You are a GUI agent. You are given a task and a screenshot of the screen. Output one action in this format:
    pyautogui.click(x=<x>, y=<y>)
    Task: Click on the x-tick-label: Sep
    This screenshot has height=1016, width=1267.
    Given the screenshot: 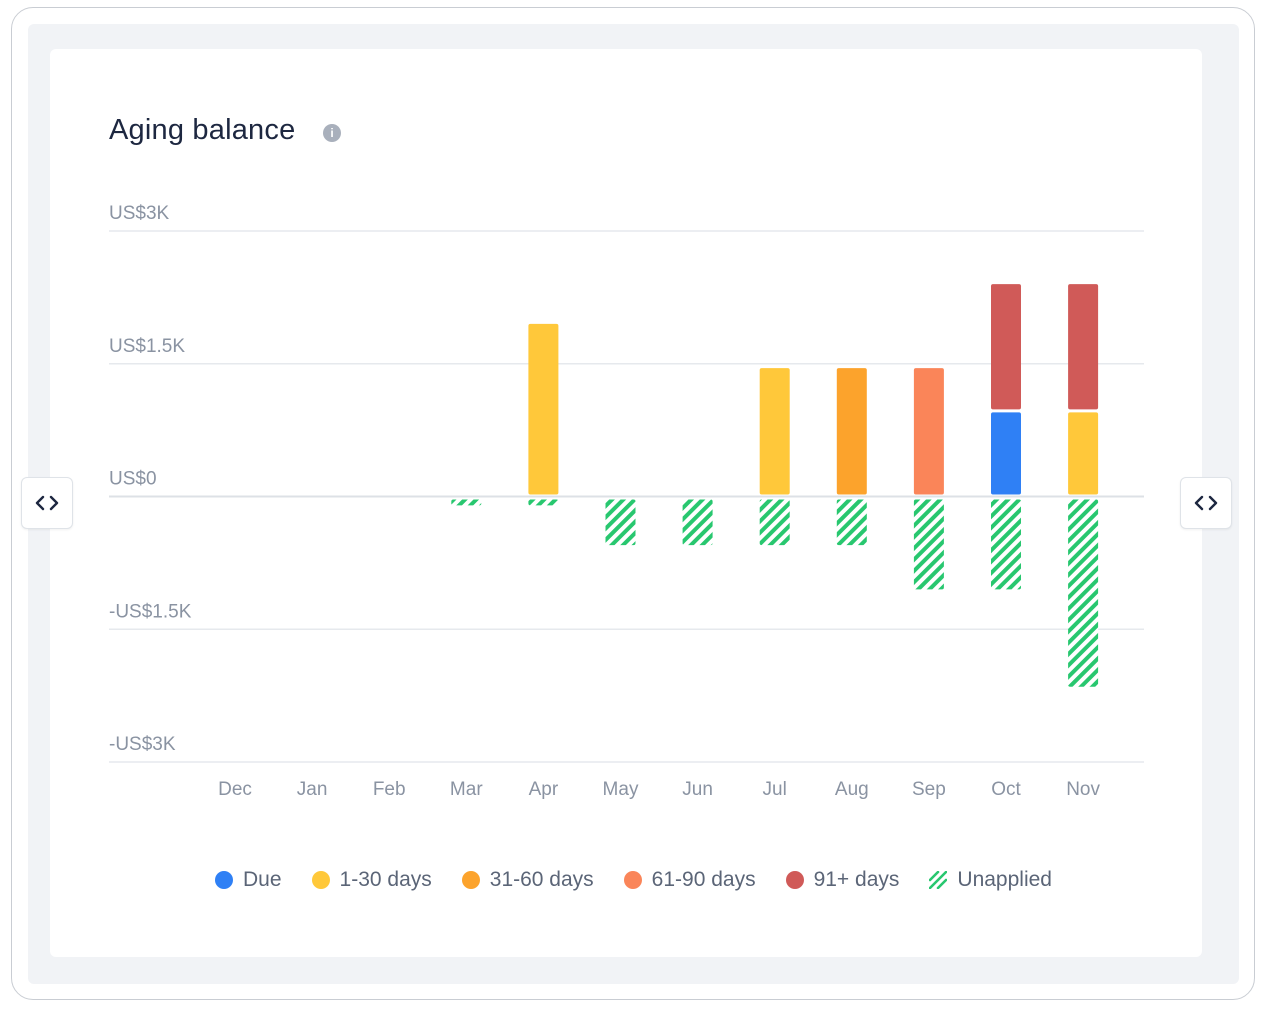 What is the action you would take?
    pyautogui.click(x=929, y=789)
    